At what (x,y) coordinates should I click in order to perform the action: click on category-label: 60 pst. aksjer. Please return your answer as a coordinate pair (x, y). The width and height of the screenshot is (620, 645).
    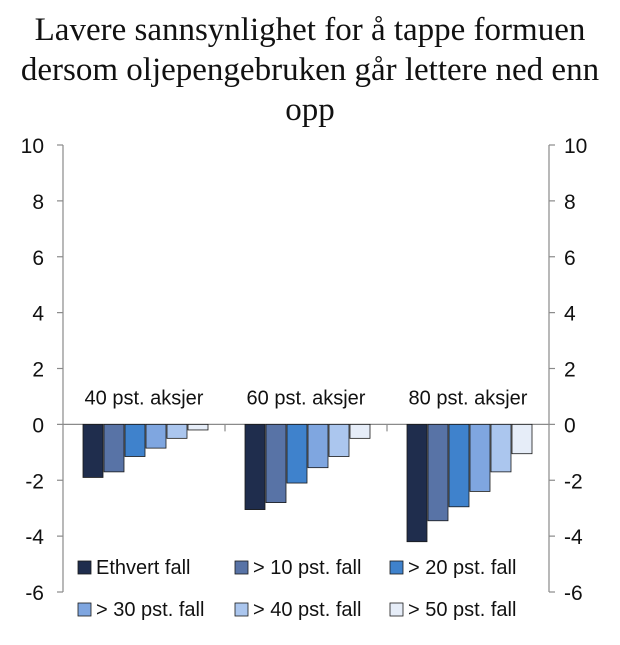
    Looking at the image, I should click on (306, 398).